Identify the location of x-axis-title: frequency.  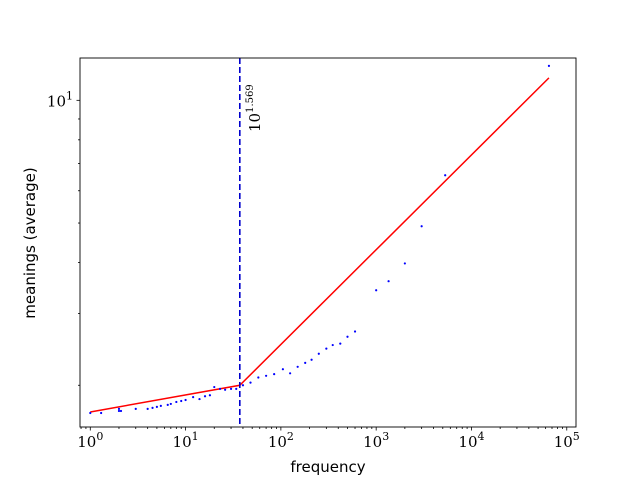
(327, 467).